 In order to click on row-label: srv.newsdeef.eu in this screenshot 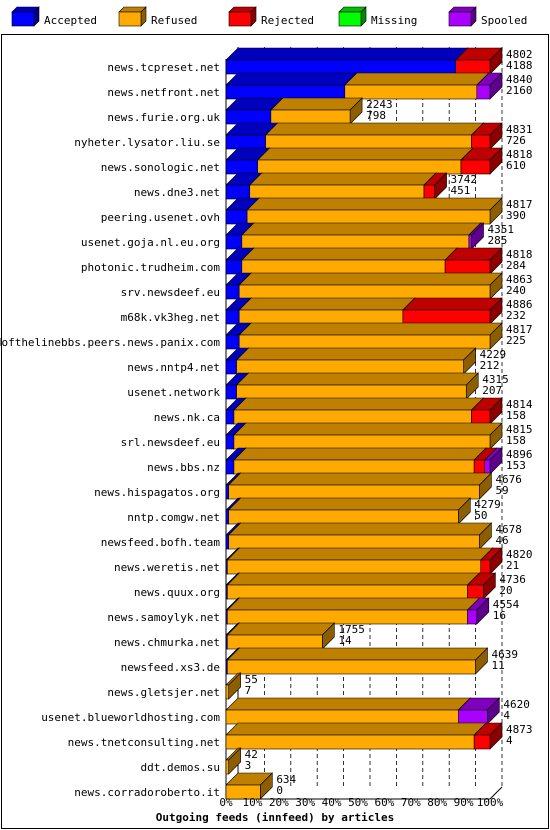, I will do `click(170, 292)`.